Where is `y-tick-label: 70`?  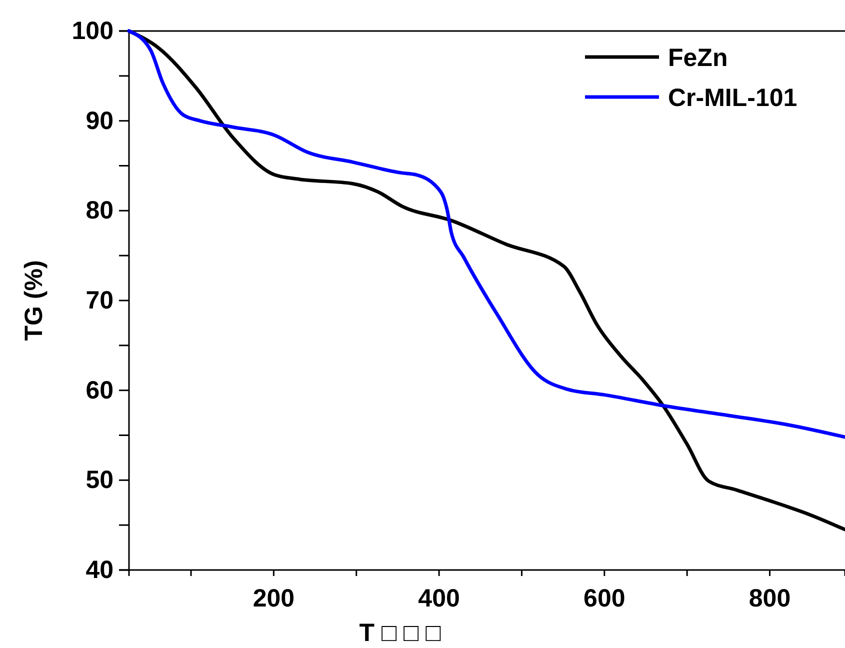 y-tick-label: 70 is located at coordinates (100, 300).